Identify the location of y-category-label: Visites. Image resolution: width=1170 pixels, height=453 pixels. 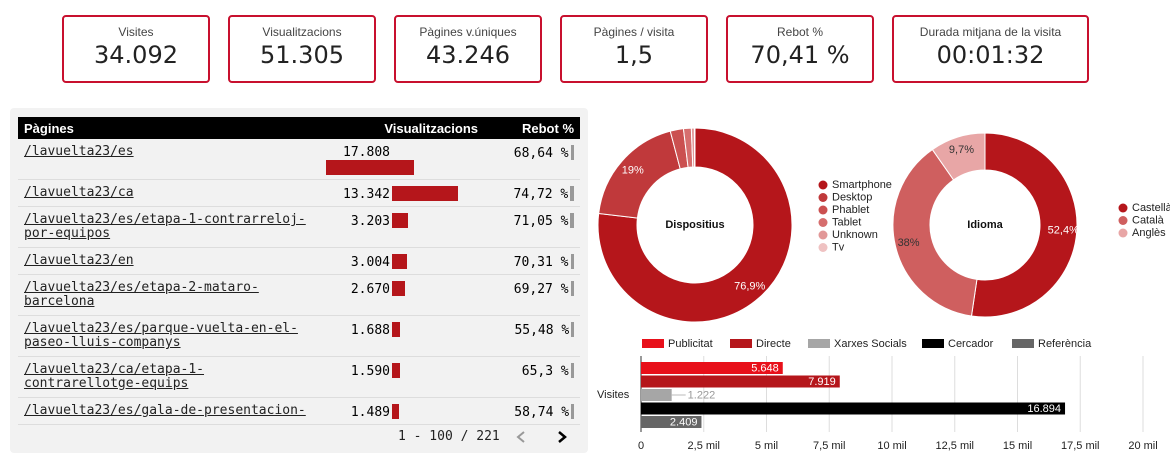
(613, 395).